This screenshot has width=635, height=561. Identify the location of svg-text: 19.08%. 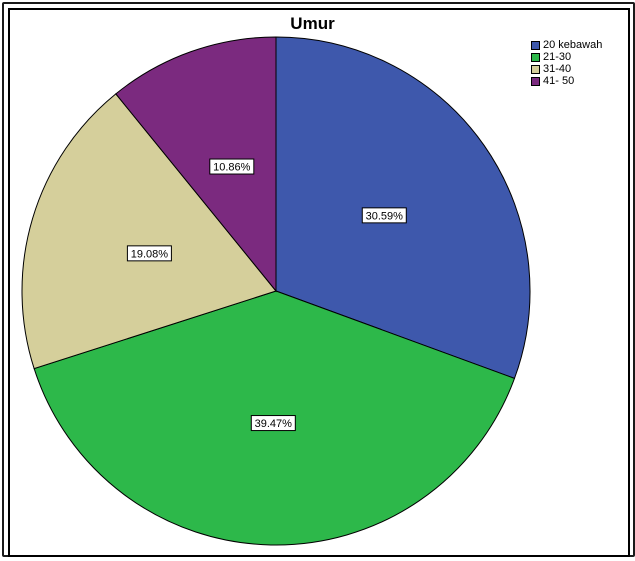
(150, 254).